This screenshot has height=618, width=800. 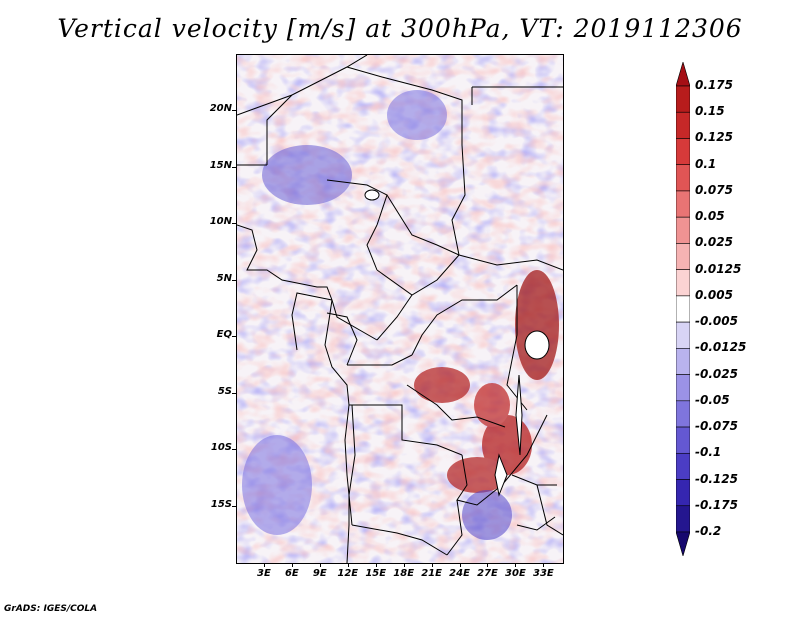 What do you see at coordinates (220, 165) in the screenshot?
I see `lat-tick-label: 15N` at bounding box center [220, 165].